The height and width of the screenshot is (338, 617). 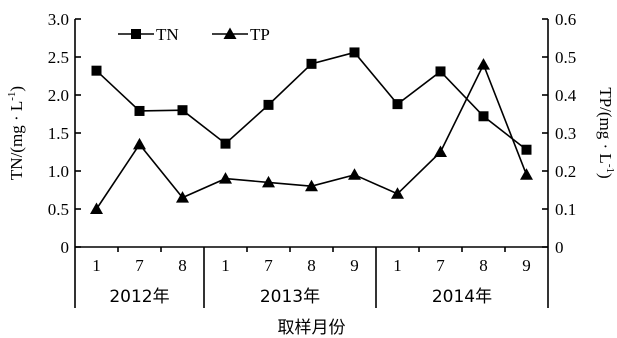 What do you see at coordinates (65, 247) in the screenshot?
I see `y-left-tick-label: 0` at bounding box center [65, 247].